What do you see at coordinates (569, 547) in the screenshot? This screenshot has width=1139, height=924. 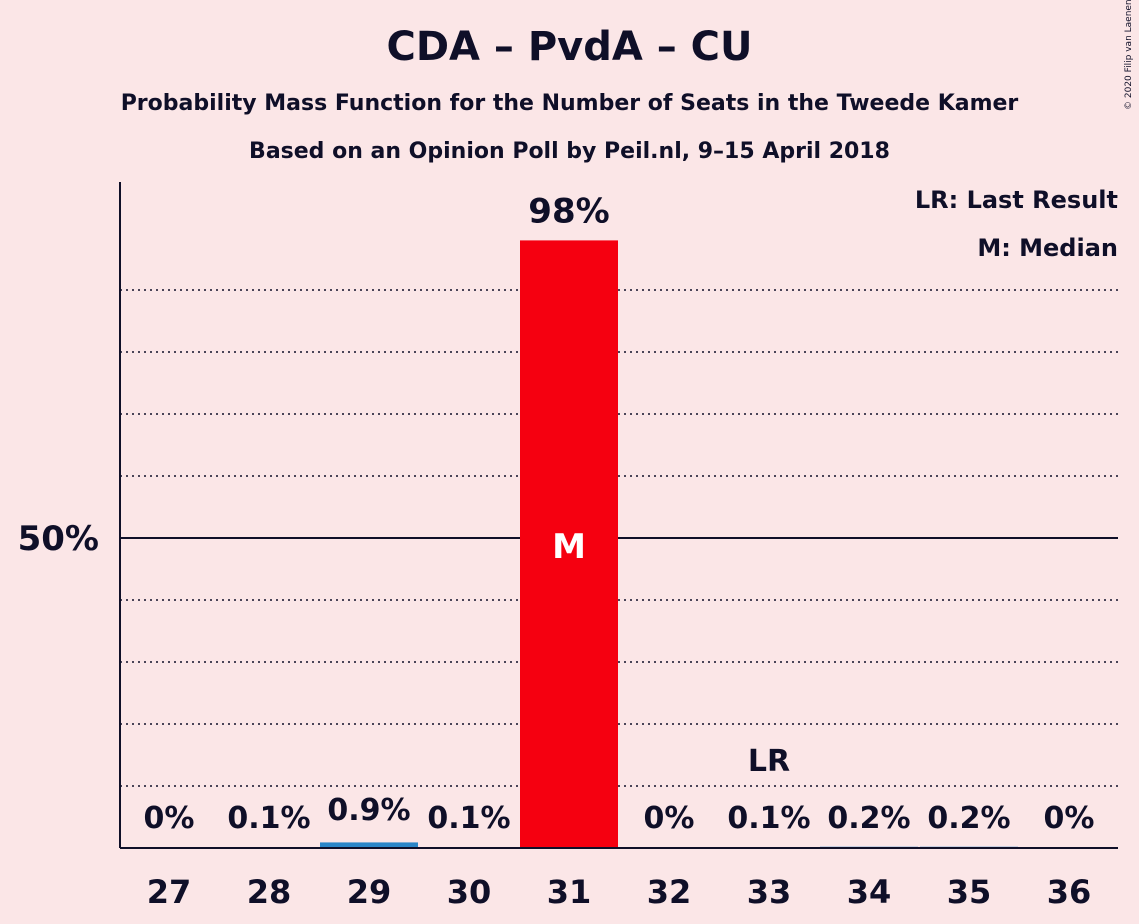 I see `median-marker: M` at bounding box center [569, 547].